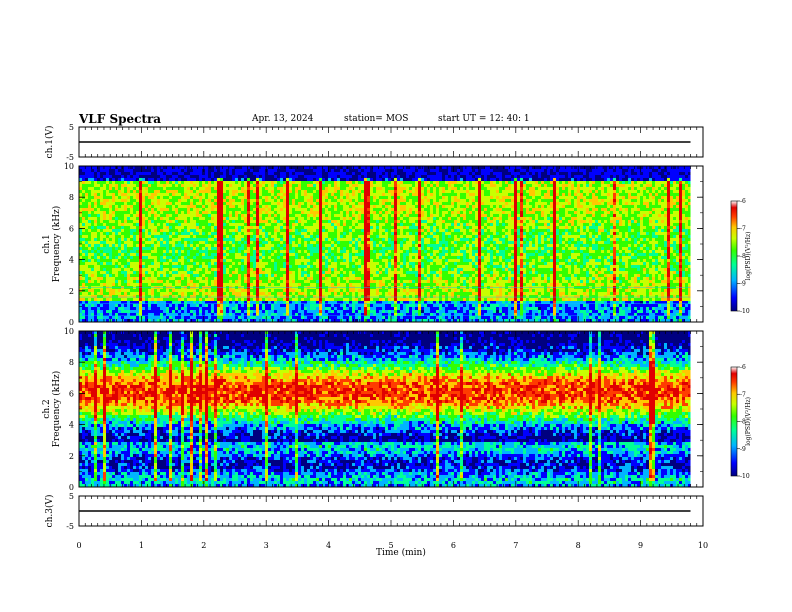  I want to click on x-tick-label: 2, so click(203, 545).